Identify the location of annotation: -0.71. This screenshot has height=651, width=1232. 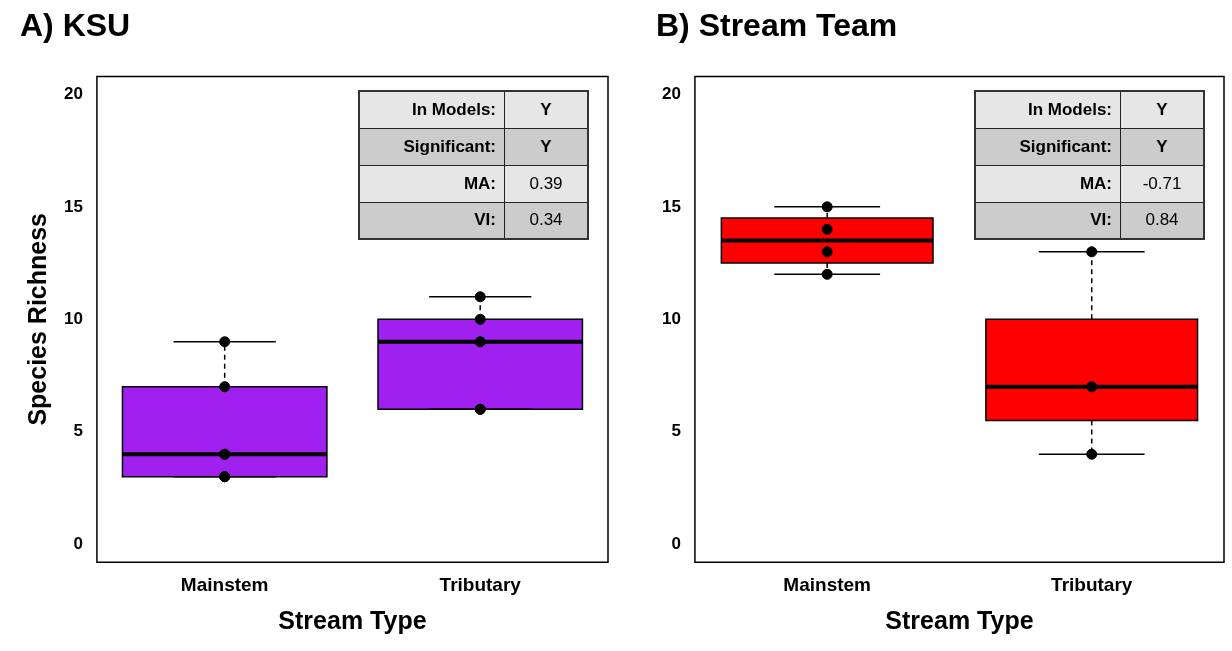
(1162, 183).